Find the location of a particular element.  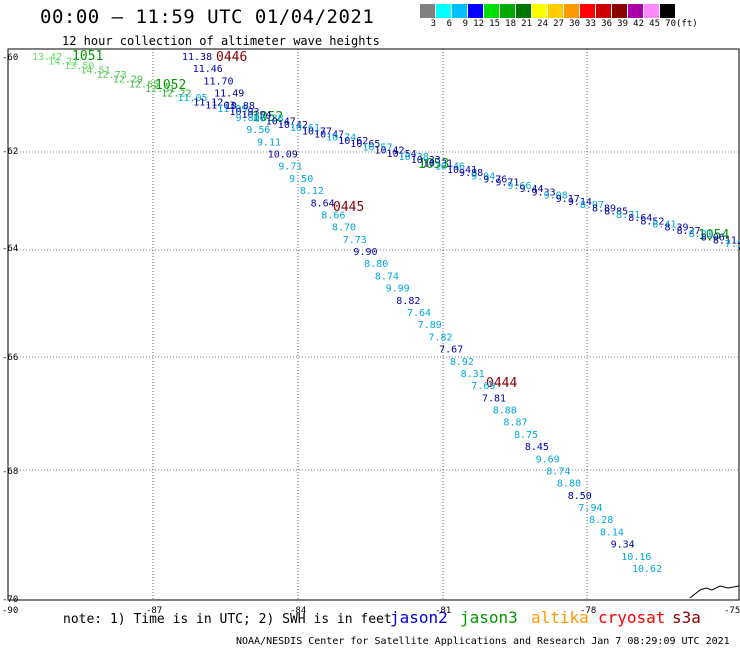

wave-height-label: 8.71 is located at coordinates (628, 215).